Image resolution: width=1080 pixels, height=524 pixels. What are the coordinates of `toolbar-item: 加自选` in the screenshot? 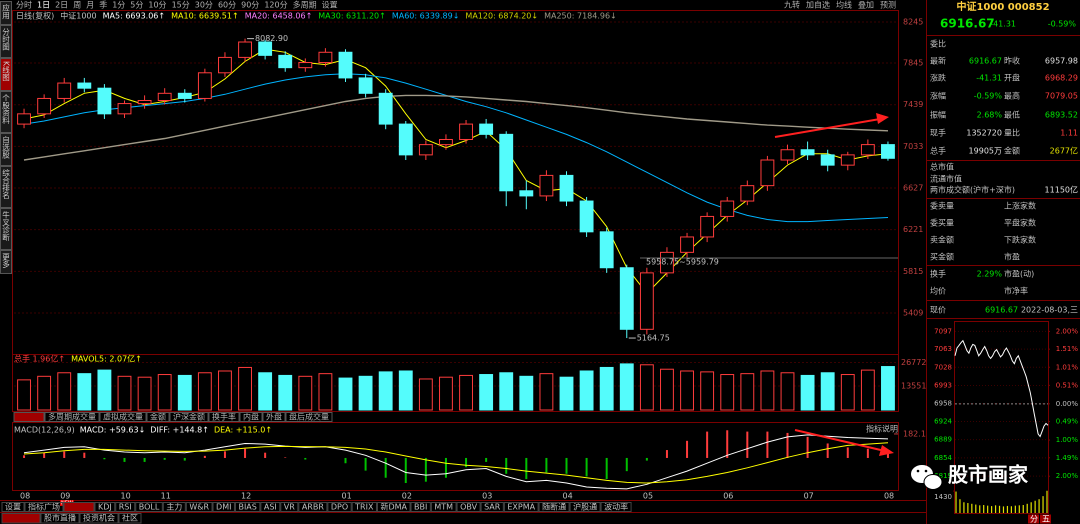 It's located at (818, 5).